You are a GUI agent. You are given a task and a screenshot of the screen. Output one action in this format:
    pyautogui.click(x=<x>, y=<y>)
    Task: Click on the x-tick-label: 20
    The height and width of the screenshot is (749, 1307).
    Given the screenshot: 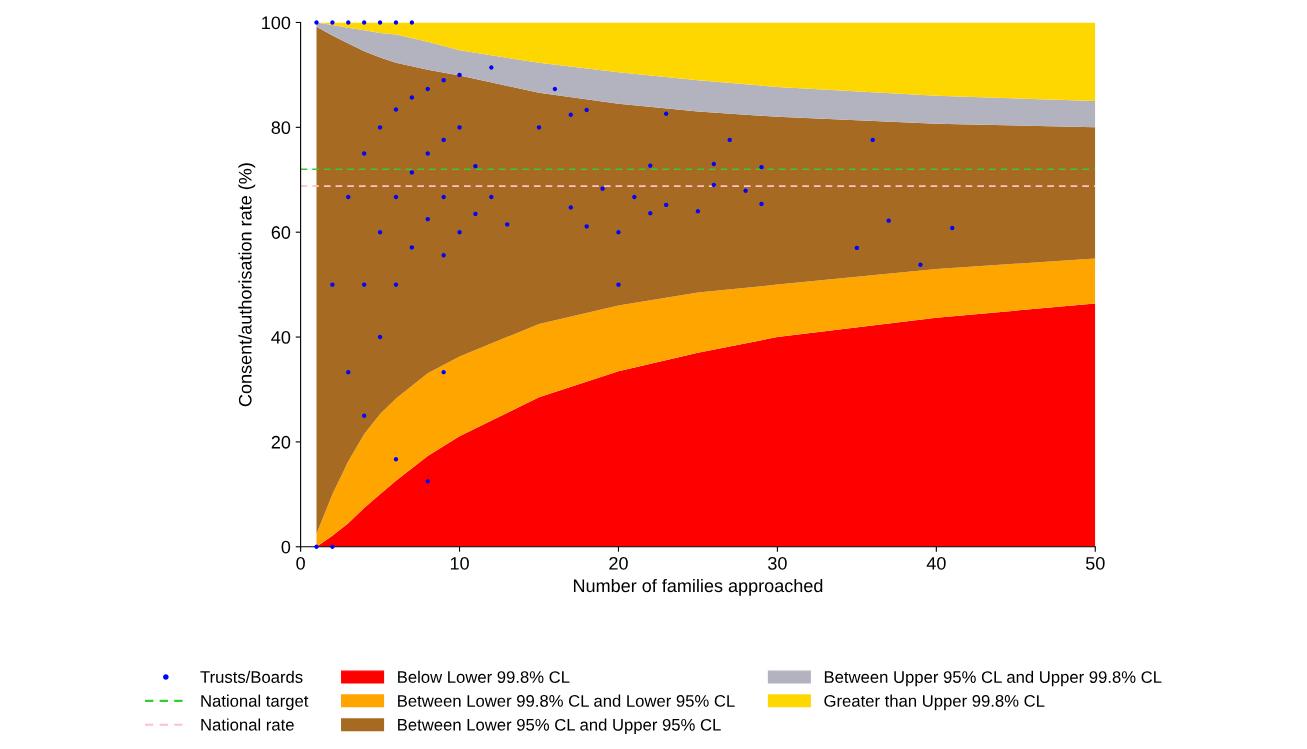 What is the action you would take?
    pyautogui.click(x=618, y=563)
    